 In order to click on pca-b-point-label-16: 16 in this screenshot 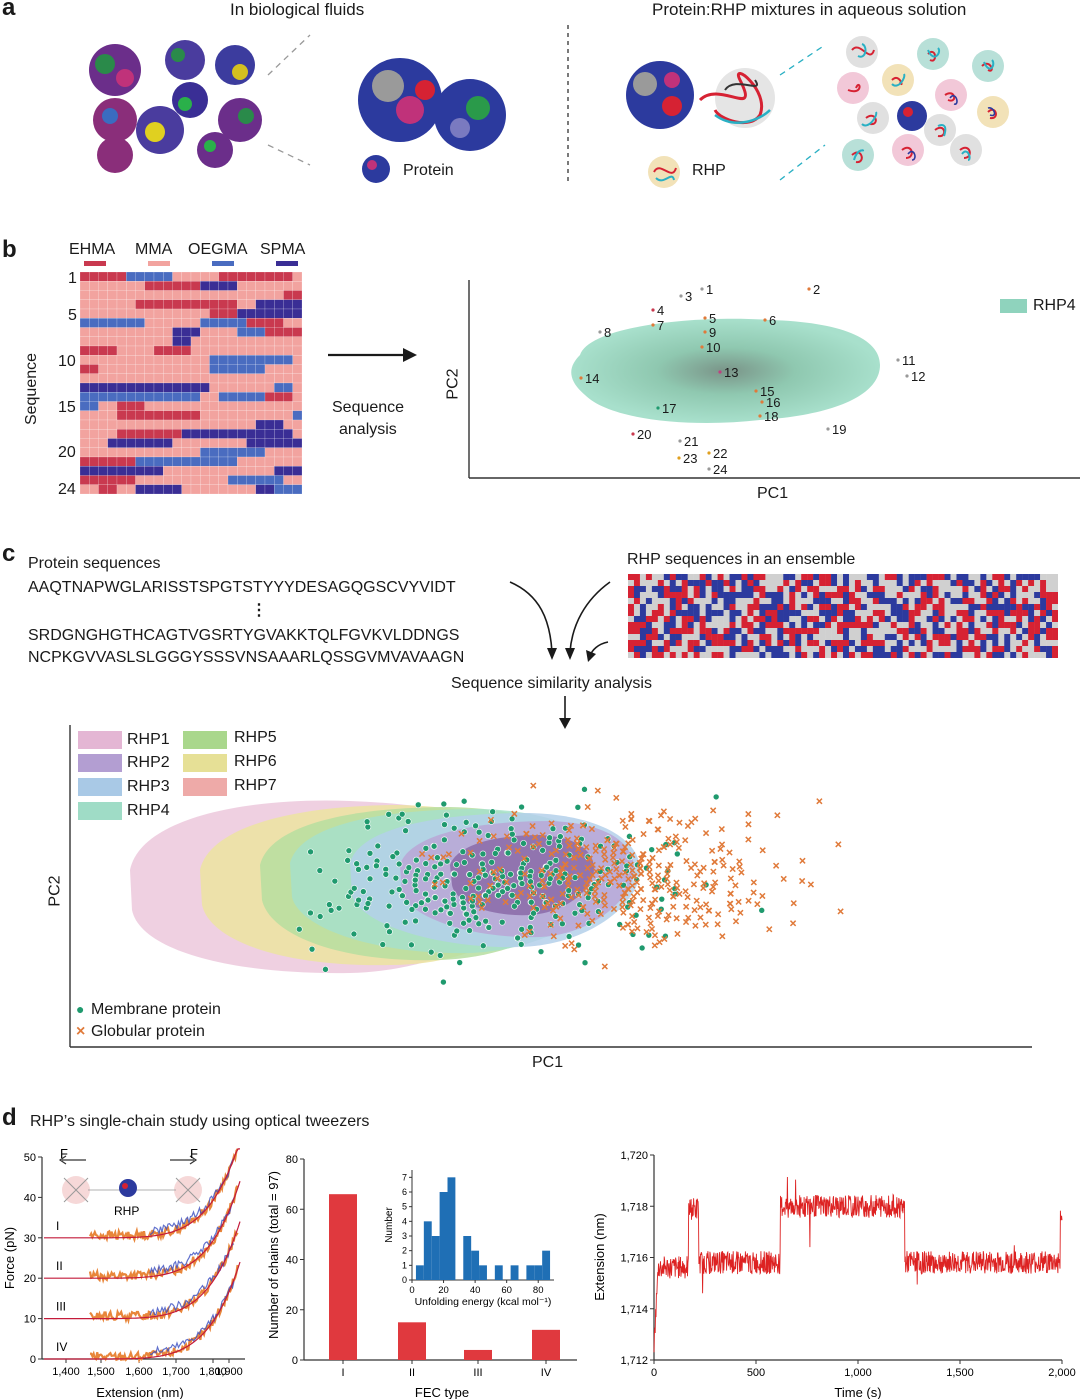, I will do `click(773, 402)`.